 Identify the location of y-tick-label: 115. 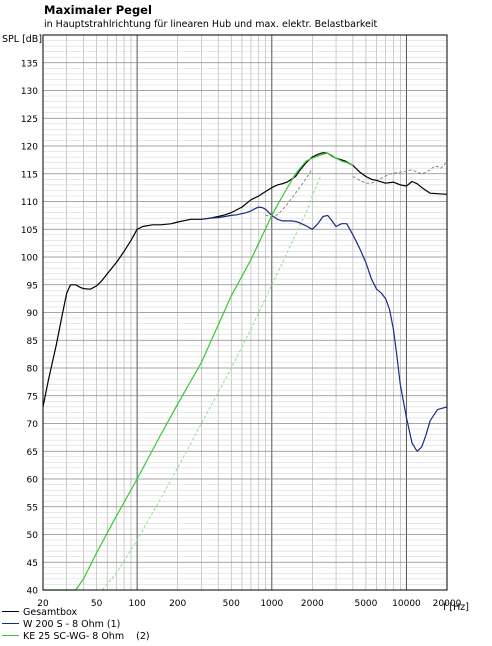
(29, 175).